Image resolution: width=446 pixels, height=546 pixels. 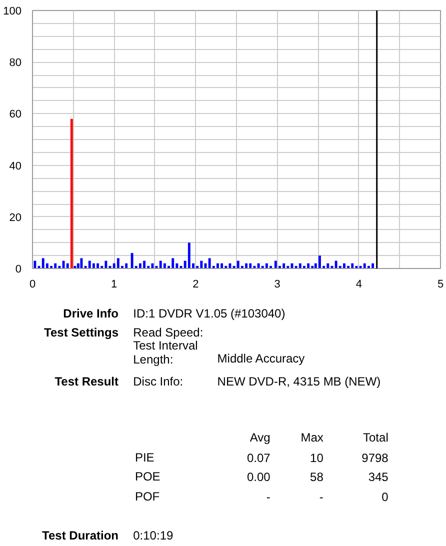 I want to click on text: Test Interval Length:, so click(x=165, y=352).